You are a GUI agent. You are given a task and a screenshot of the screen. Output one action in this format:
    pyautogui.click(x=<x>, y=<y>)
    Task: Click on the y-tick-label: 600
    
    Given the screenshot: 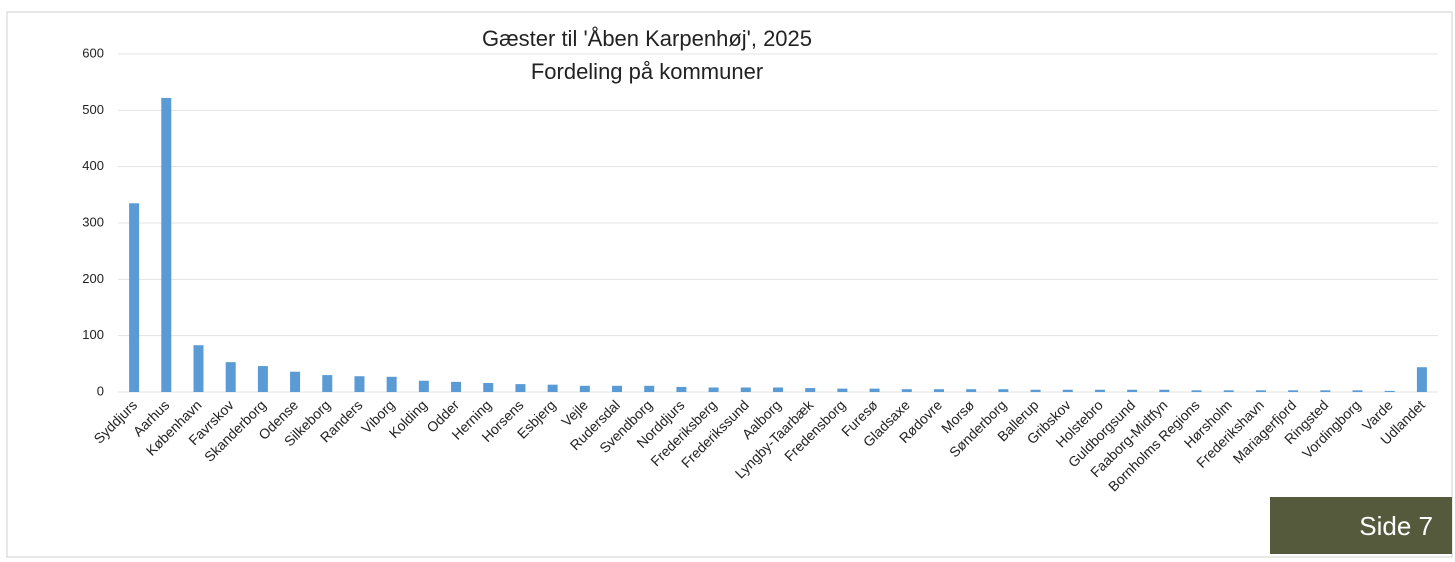 What is the action you would take?
    pyautogui.click(x=93, y=52)
    